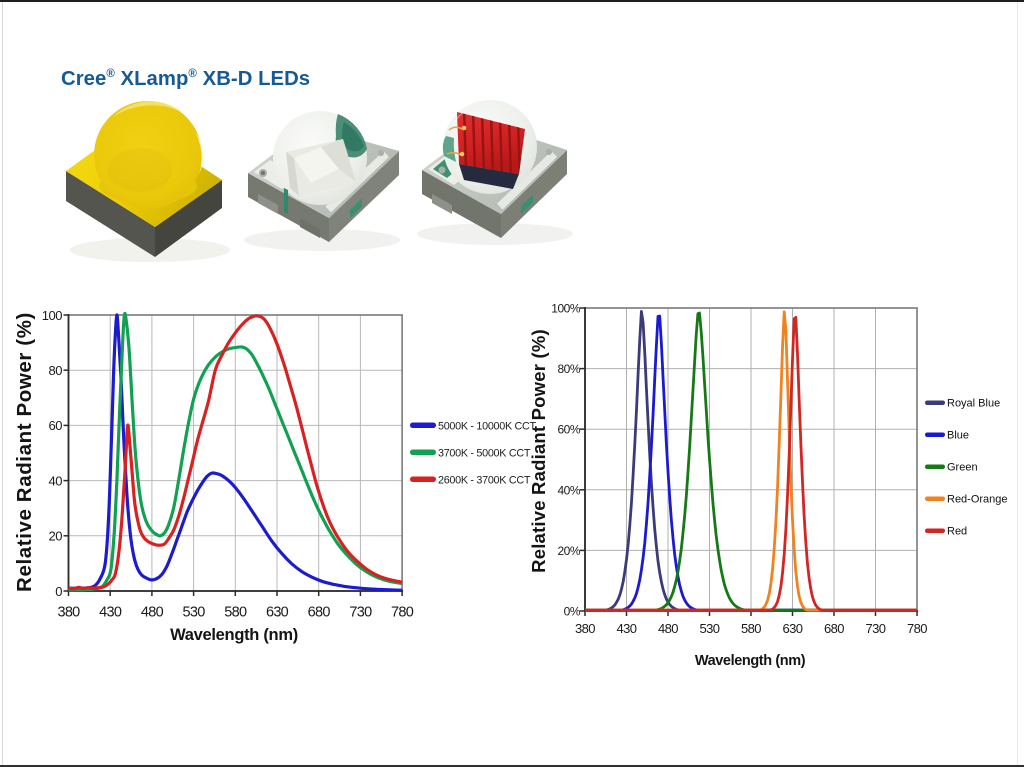 The image size is (1024, 767). I want to click on svg-text: Blue, so click(958, 436).